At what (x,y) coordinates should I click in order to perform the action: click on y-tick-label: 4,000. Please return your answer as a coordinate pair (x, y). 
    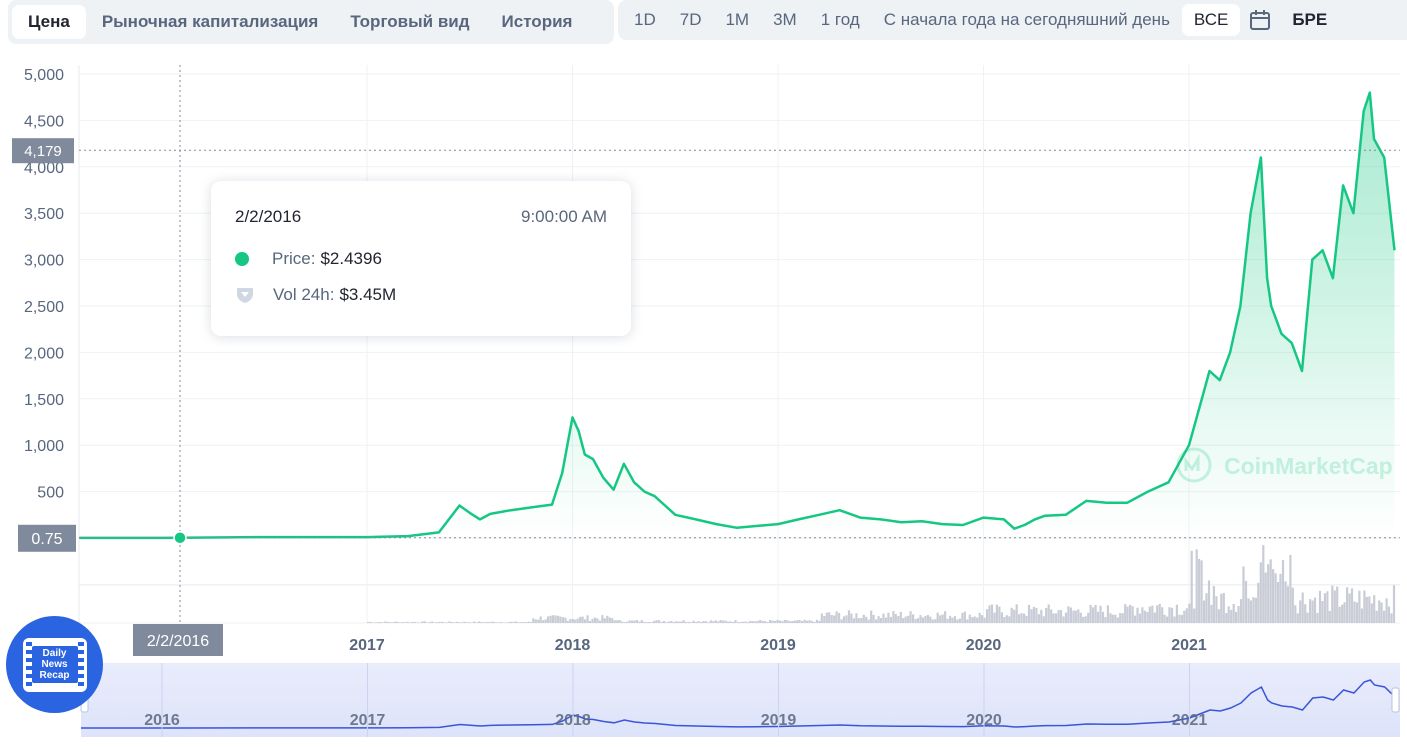
    Looking at the image, I should click on (44, 168).